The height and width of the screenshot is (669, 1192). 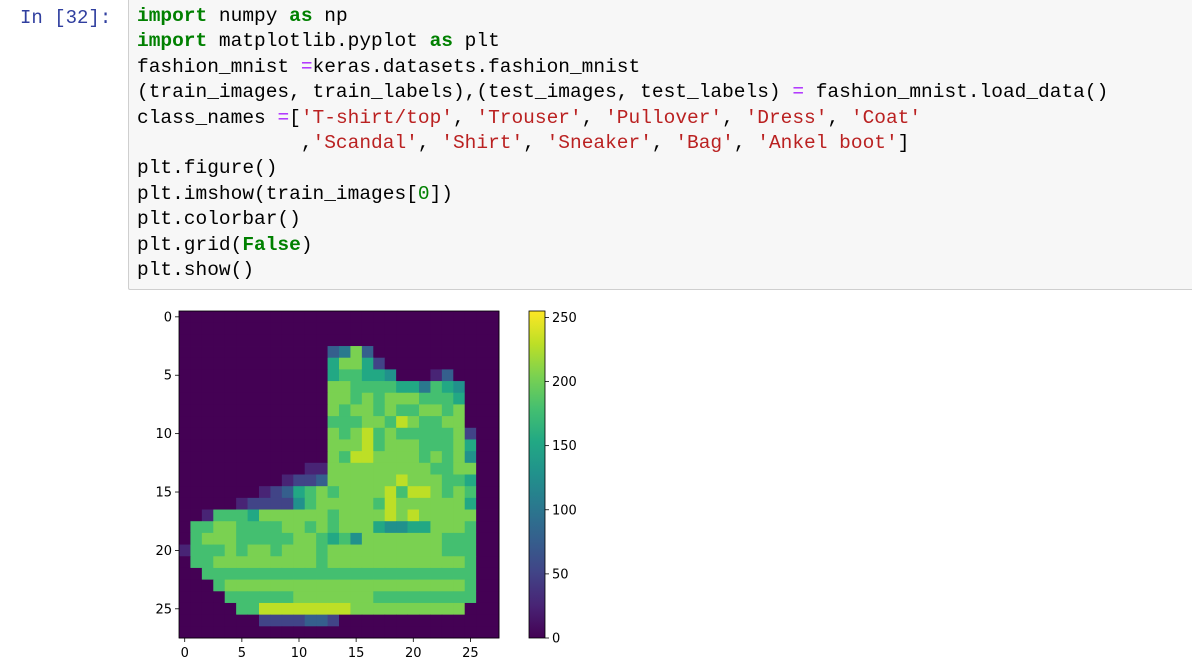 I want to click on code-line: plt.show(), so click(x=195, y=270).